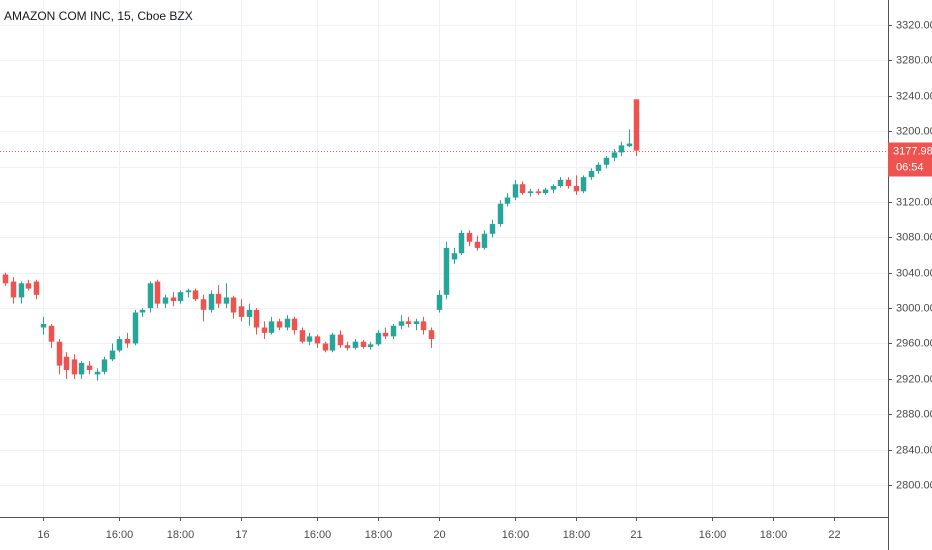  Describe the element at coordinates (910, 159) in the screenshot. I see `last-price-box` at that location.